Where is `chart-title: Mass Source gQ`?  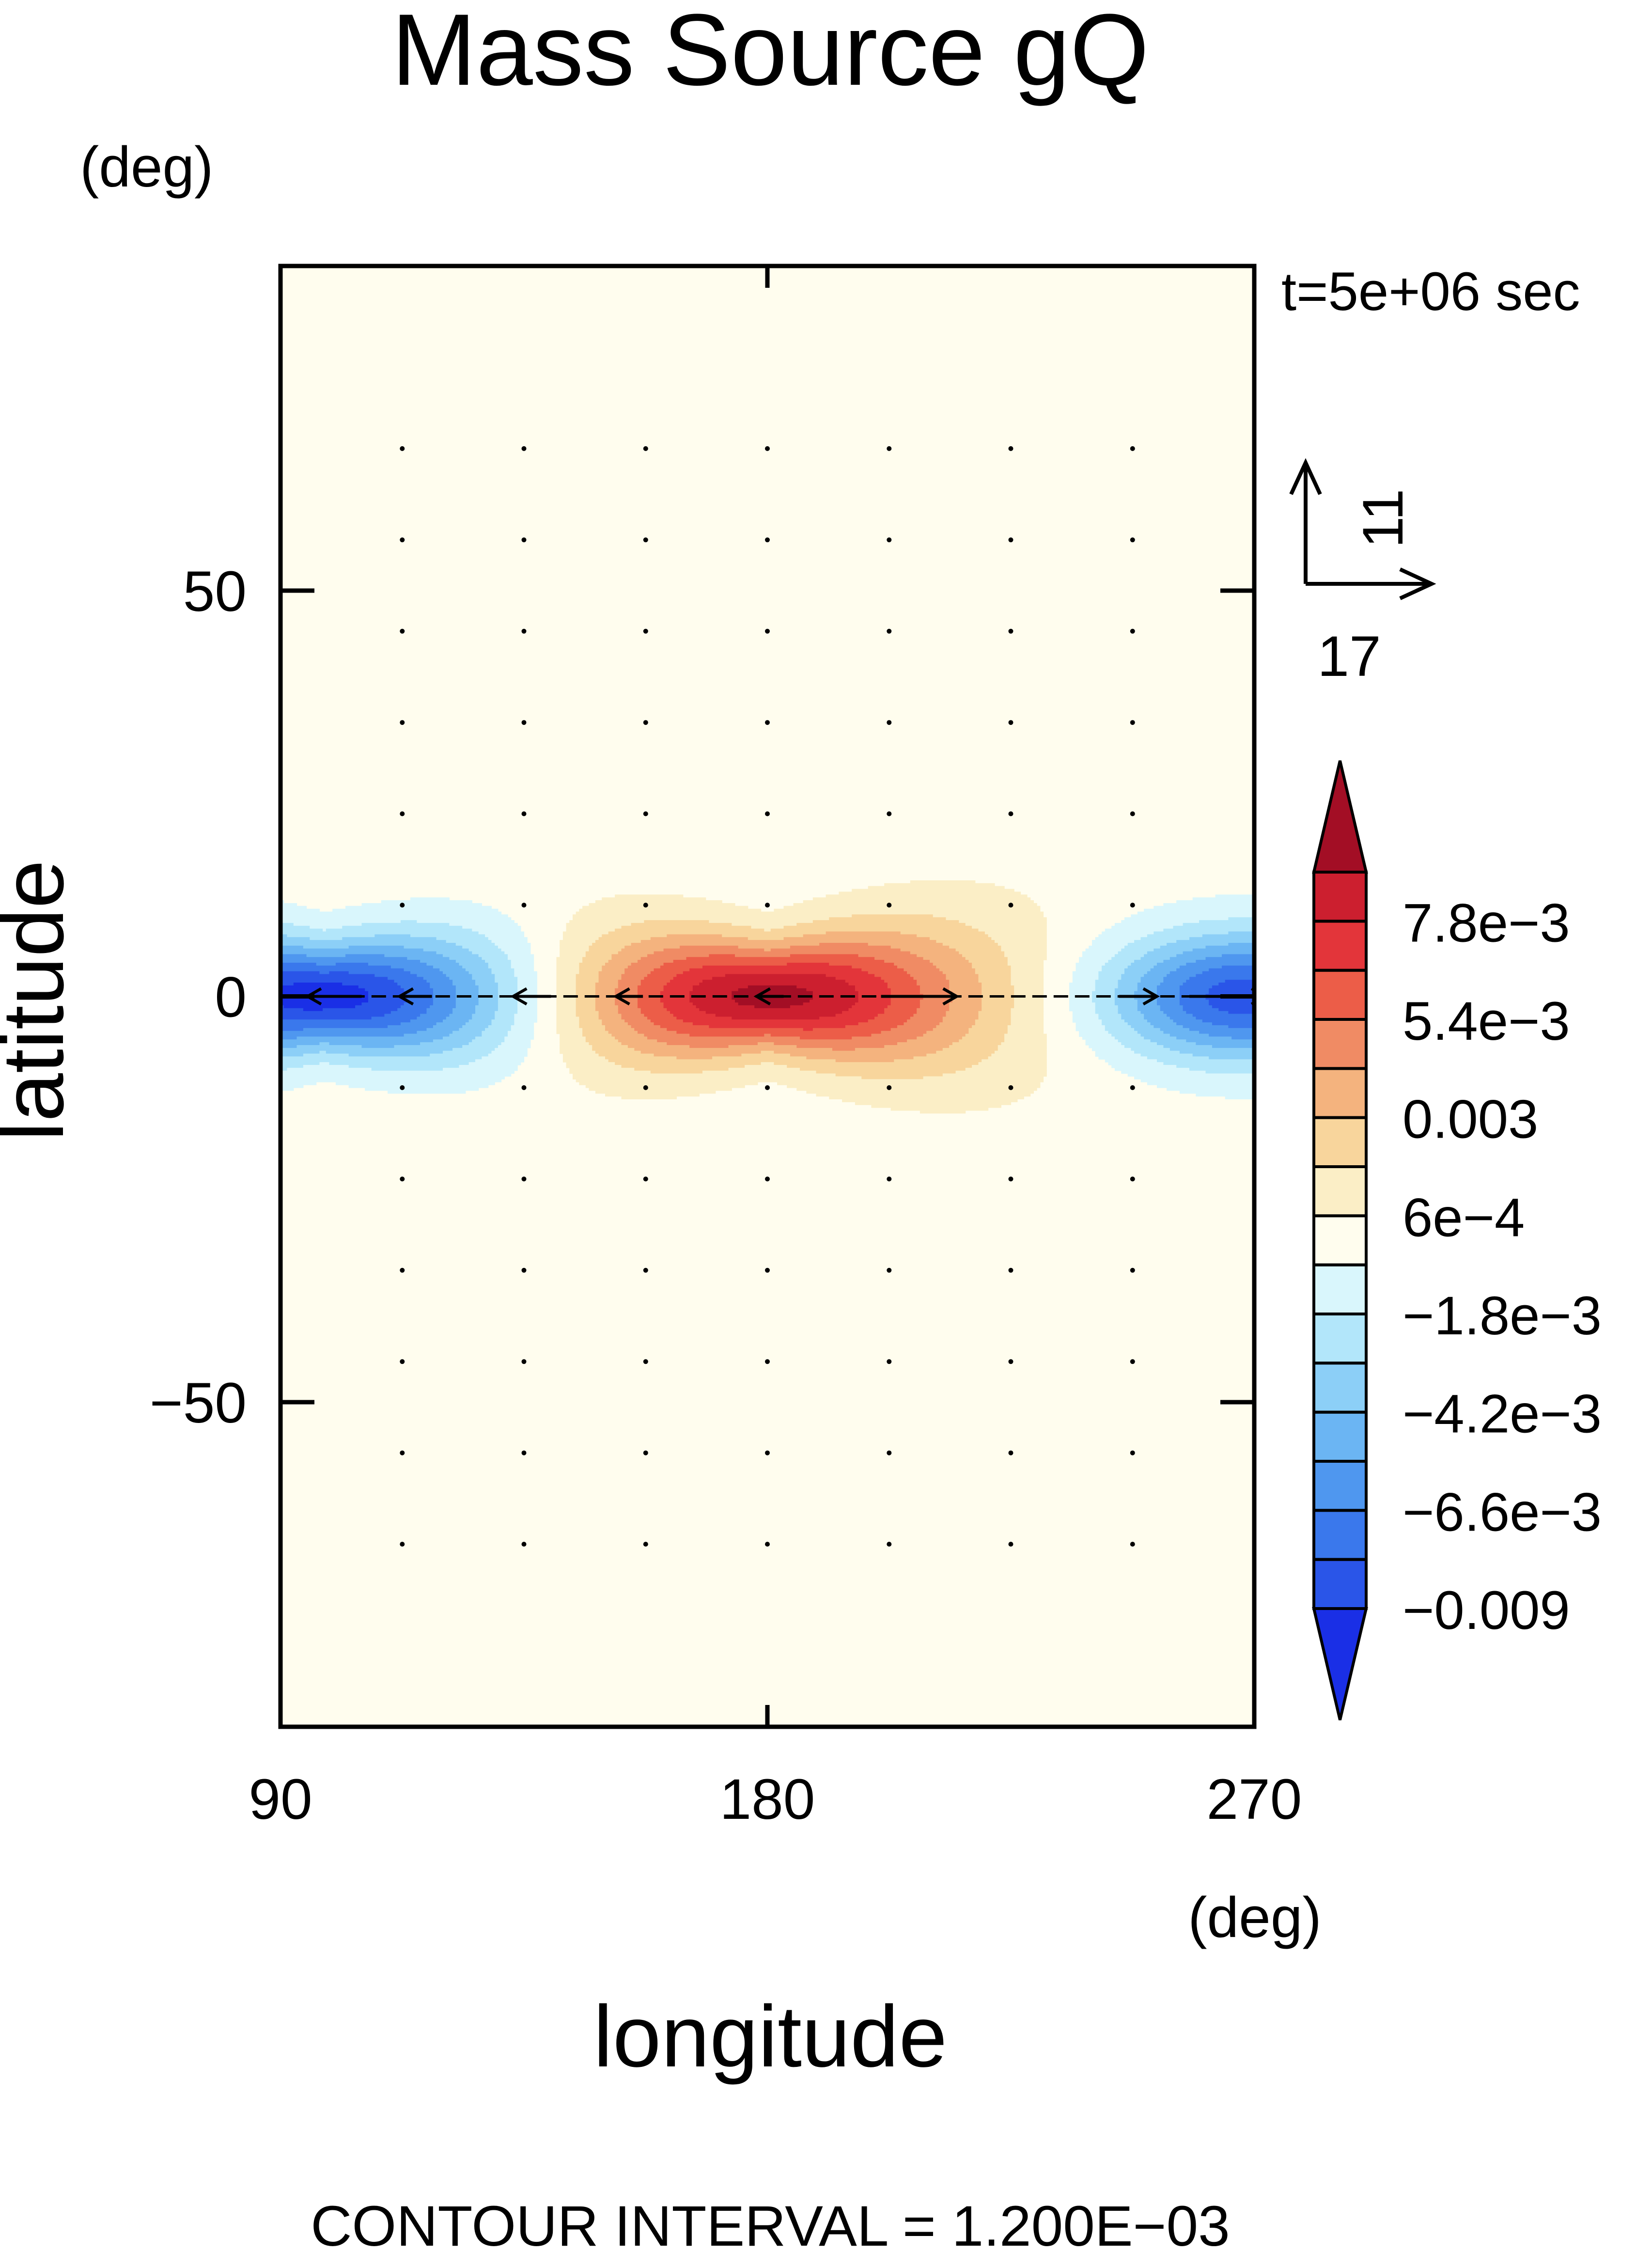
chart-title: Mass Source gQ is located at coordinates (770, 53).